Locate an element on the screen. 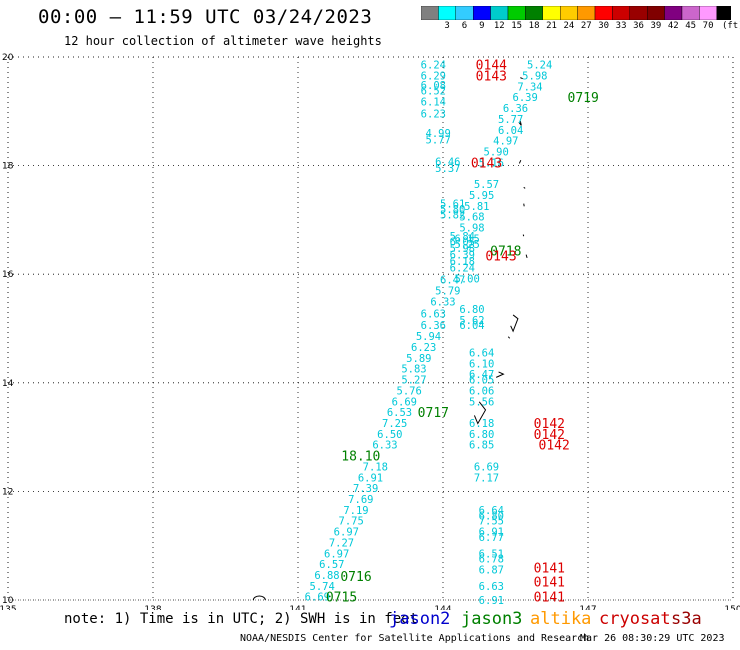 The image size is (740, 650). pass-time-label: 0718 is located at coordinates (505, 251).